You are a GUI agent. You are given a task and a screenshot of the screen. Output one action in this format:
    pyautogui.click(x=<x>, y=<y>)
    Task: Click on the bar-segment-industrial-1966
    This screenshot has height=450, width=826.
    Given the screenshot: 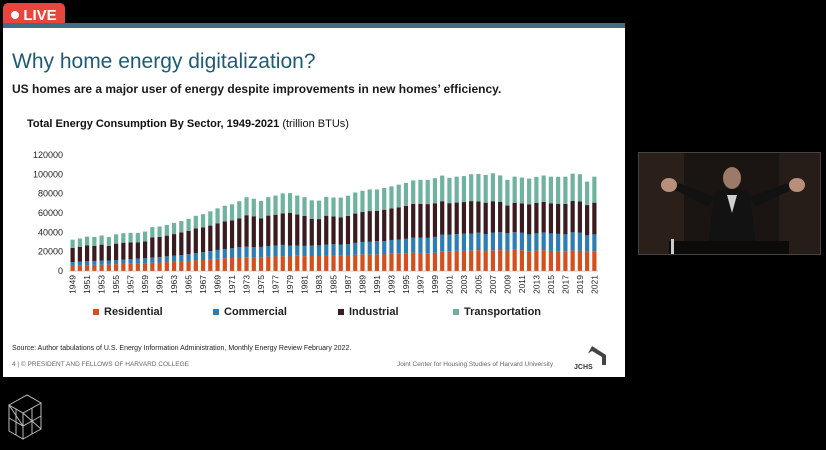 What is the action you would take?
    pyautogui.click(x=195, y=241)
    